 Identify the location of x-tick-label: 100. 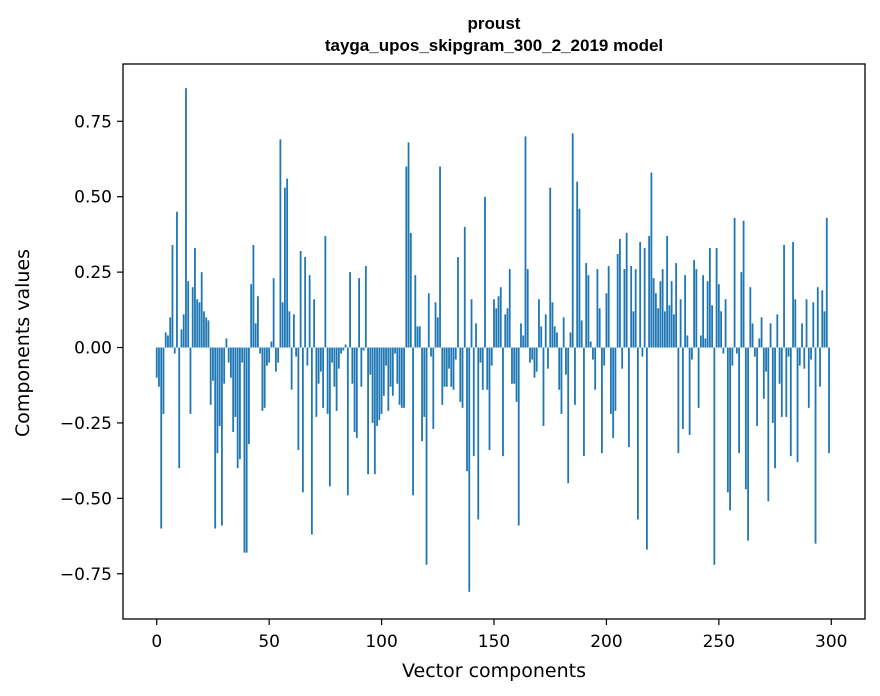
(381, 642).